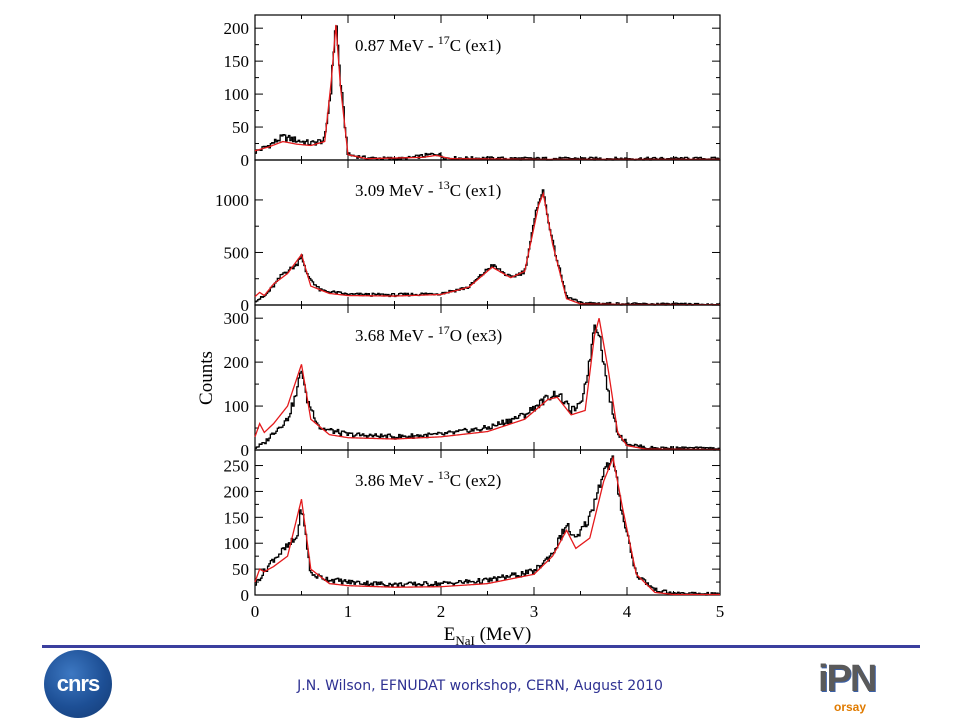  I want to click on ipn-logo-main: iPN, so click(847, 679).